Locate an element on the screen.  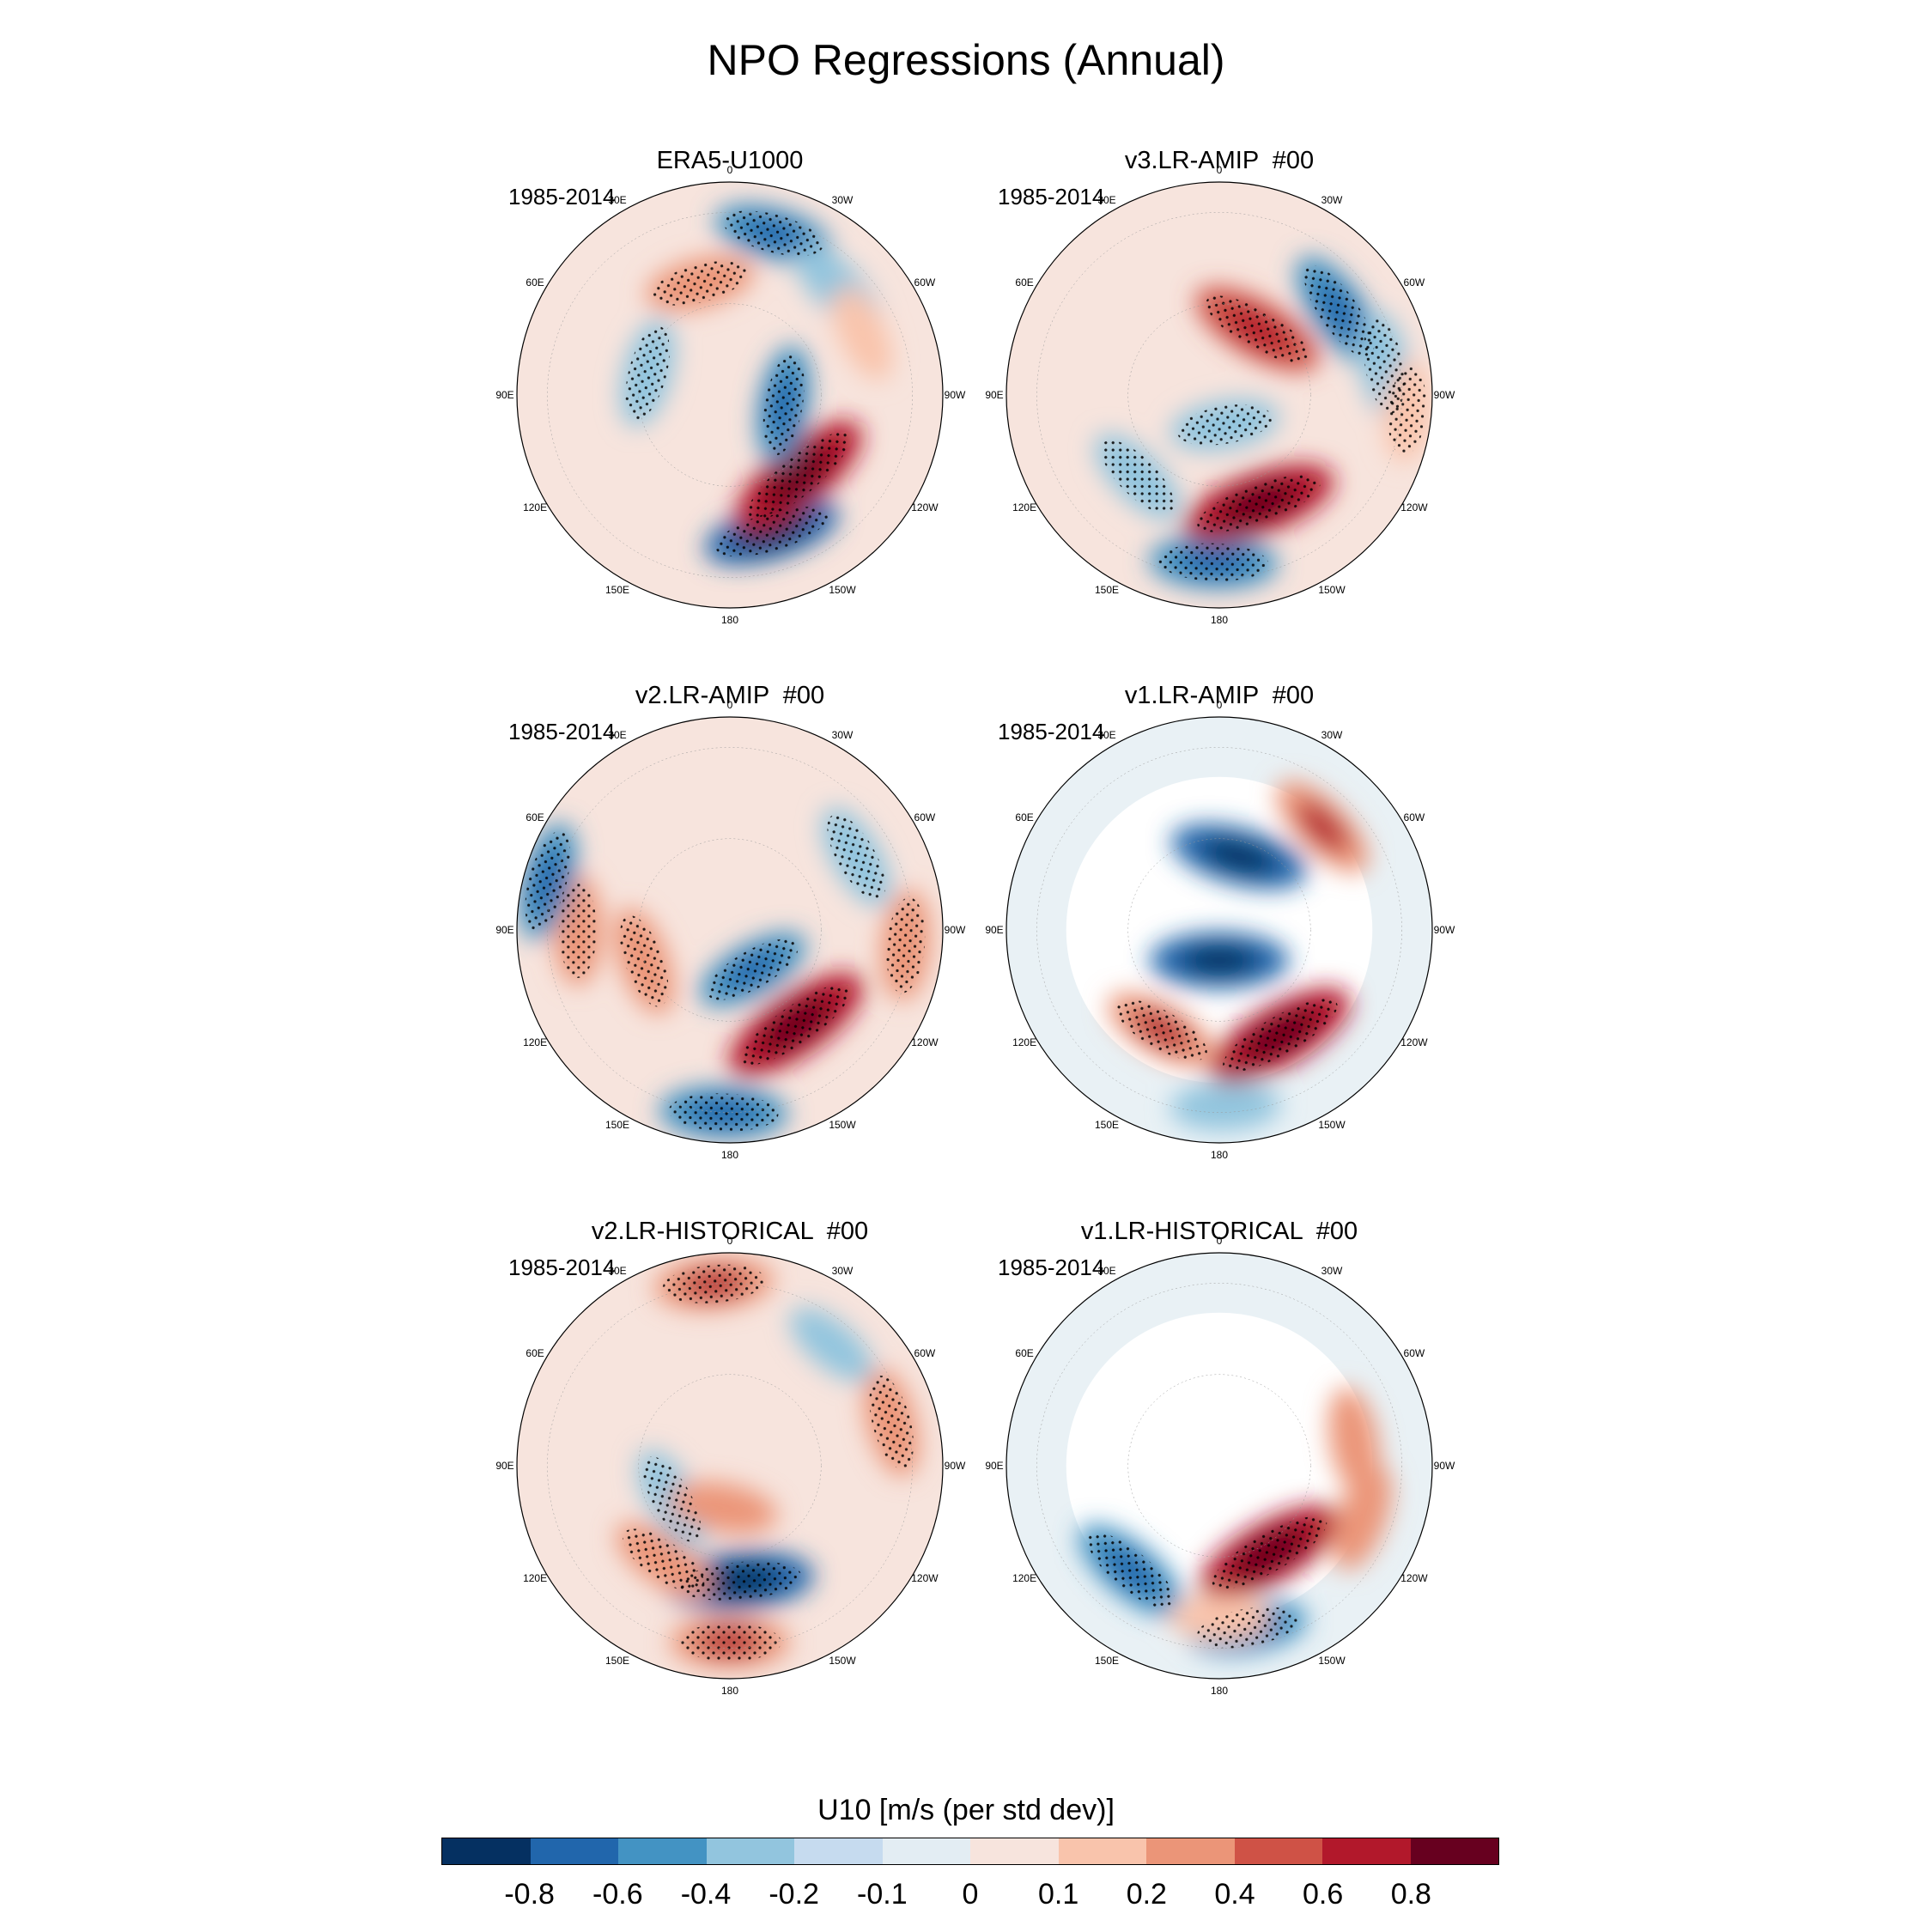
panel-title: v1.LR-AMIP #00 is located at coordinates (1219, 695).